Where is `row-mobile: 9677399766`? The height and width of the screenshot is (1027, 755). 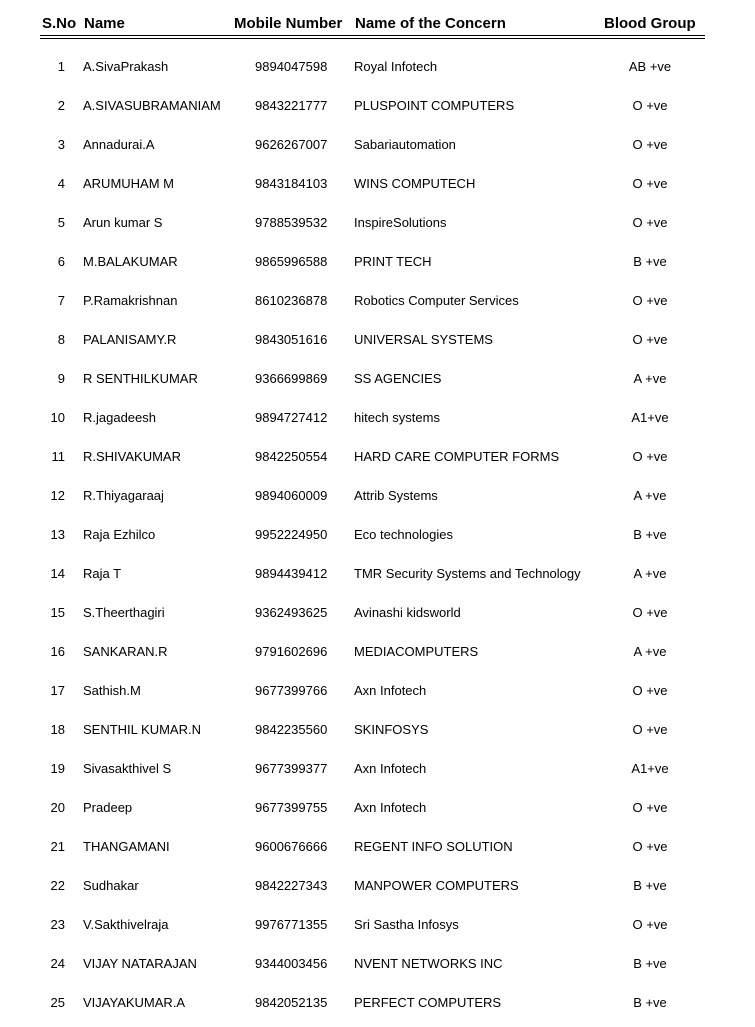 row-mobile: 9677399766 is located at coordinates (291, 690).